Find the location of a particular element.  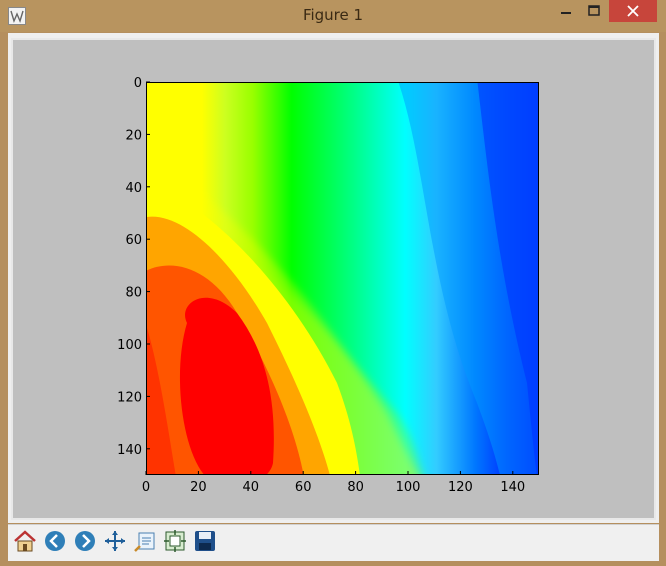

back-button is located at coordinates (55, 543).